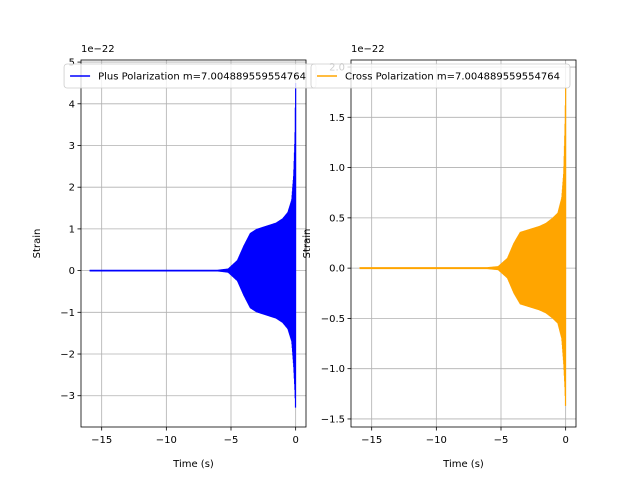 The width and height of the screenshot is (640, 480). What do you see at coordinates (333, 369) in the screenshot?
I see `y-tick-label: −1.0` at bounding box center [333, 369].